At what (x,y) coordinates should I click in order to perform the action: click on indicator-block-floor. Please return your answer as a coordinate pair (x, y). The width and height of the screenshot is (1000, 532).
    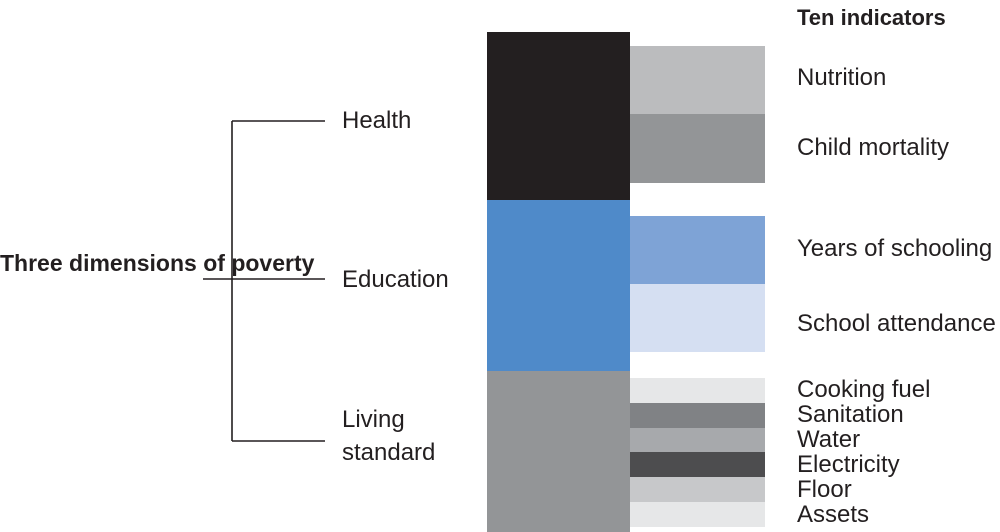
    Looking at the image, I should click on (697, 489).